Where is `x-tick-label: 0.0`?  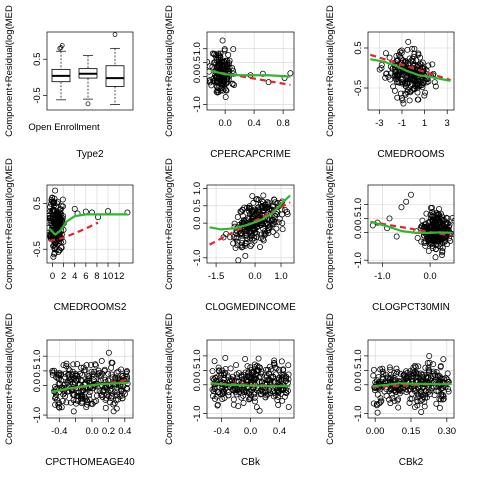 x-tick-label: 0.0 is located at coordinates (250, 431).